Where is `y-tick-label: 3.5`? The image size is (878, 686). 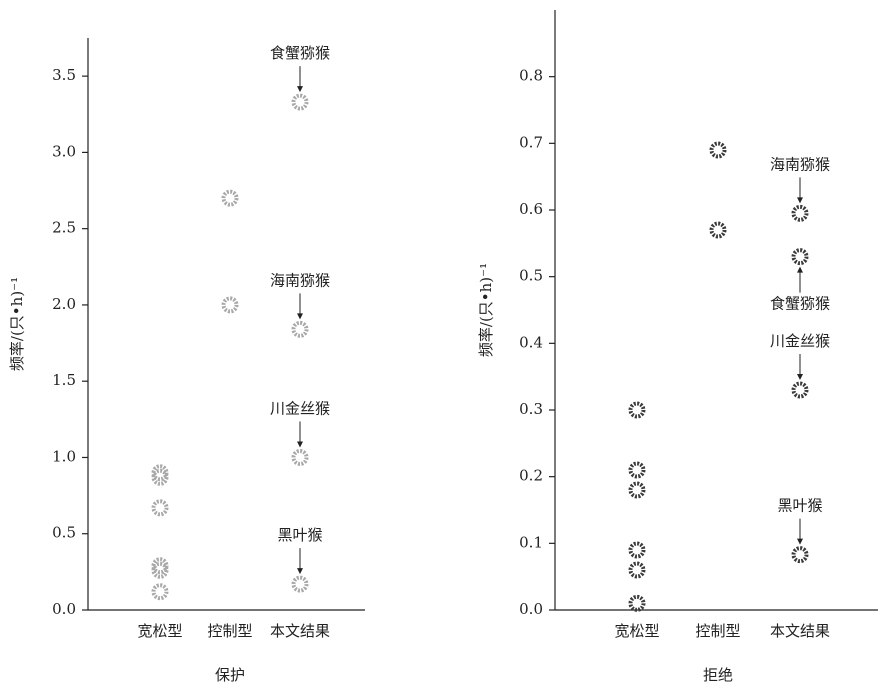
y-tick-label: 3.5 is located at coordinates (64, 75).